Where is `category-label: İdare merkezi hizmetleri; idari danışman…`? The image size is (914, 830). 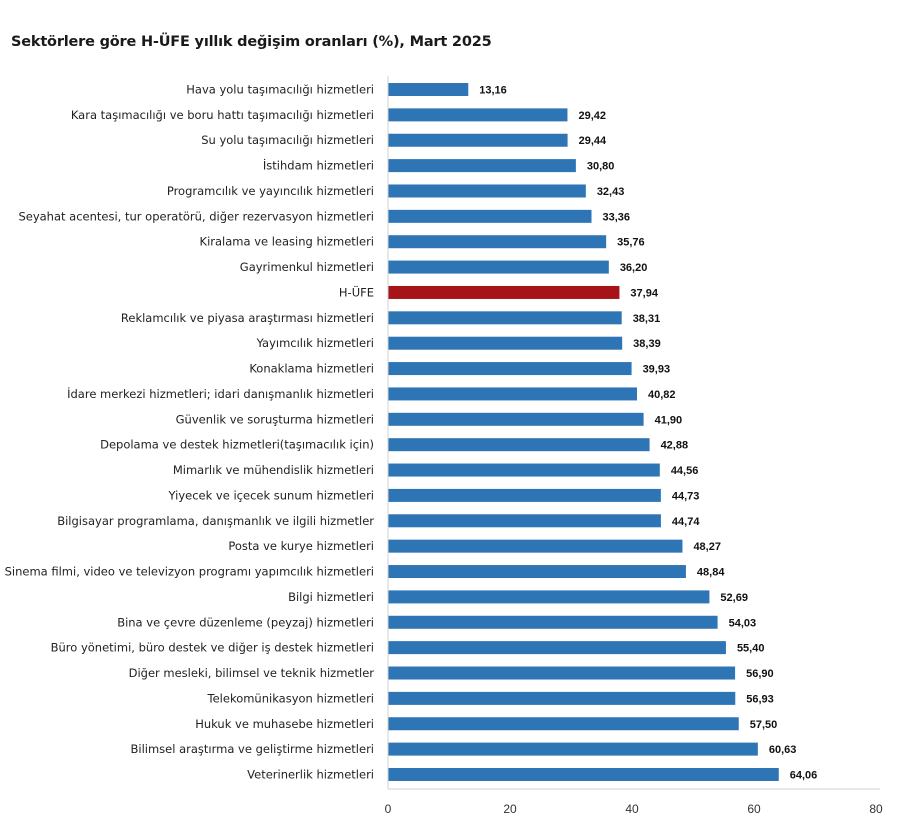 category-label: İdare merkezi hizmetleri; idari danışman… is located at coordinates (220, 393).